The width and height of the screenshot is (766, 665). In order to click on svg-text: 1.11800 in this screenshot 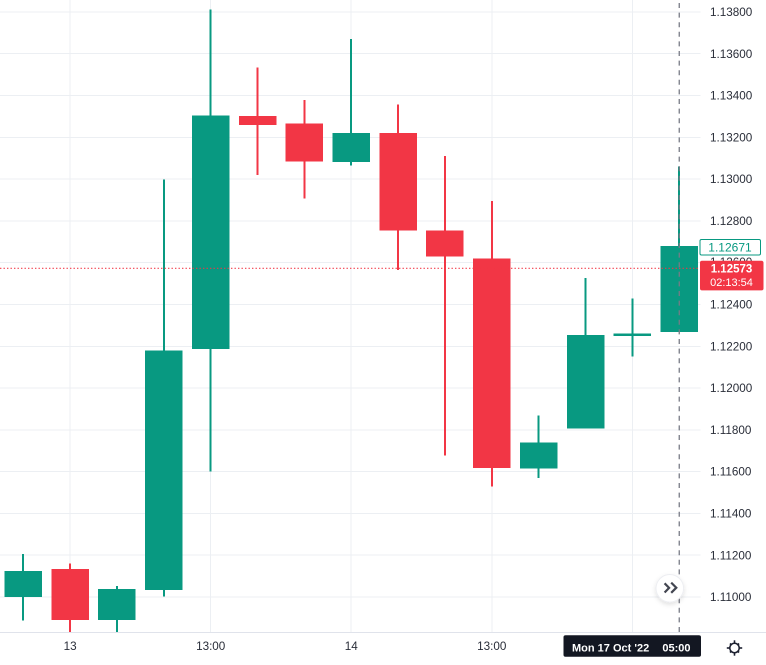, I will do `click(731, 430)`.